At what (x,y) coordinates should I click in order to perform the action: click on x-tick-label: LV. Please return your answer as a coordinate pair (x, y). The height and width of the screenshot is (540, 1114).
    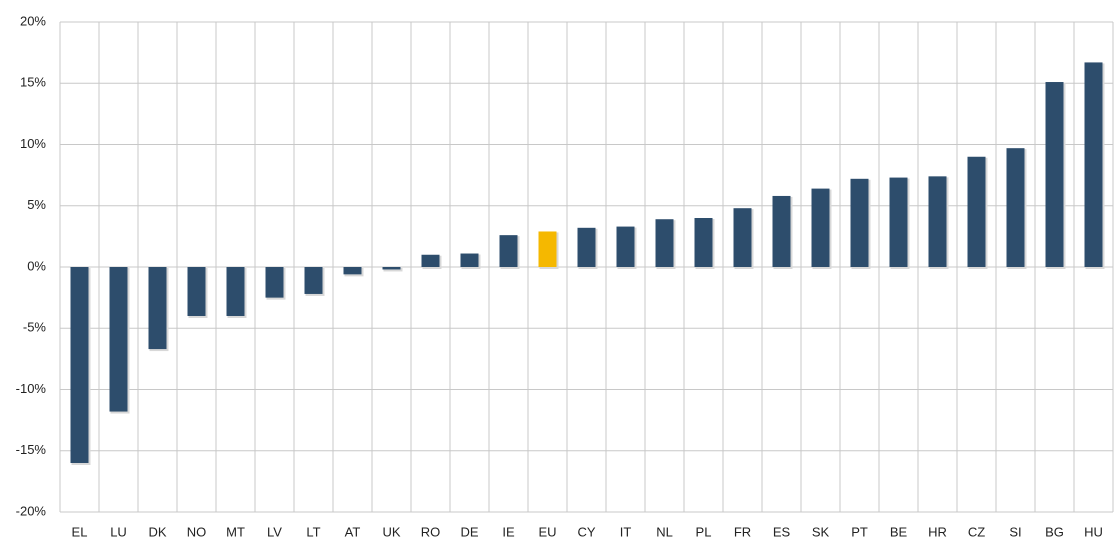
    Looking at the image, I should click on (274, 531).